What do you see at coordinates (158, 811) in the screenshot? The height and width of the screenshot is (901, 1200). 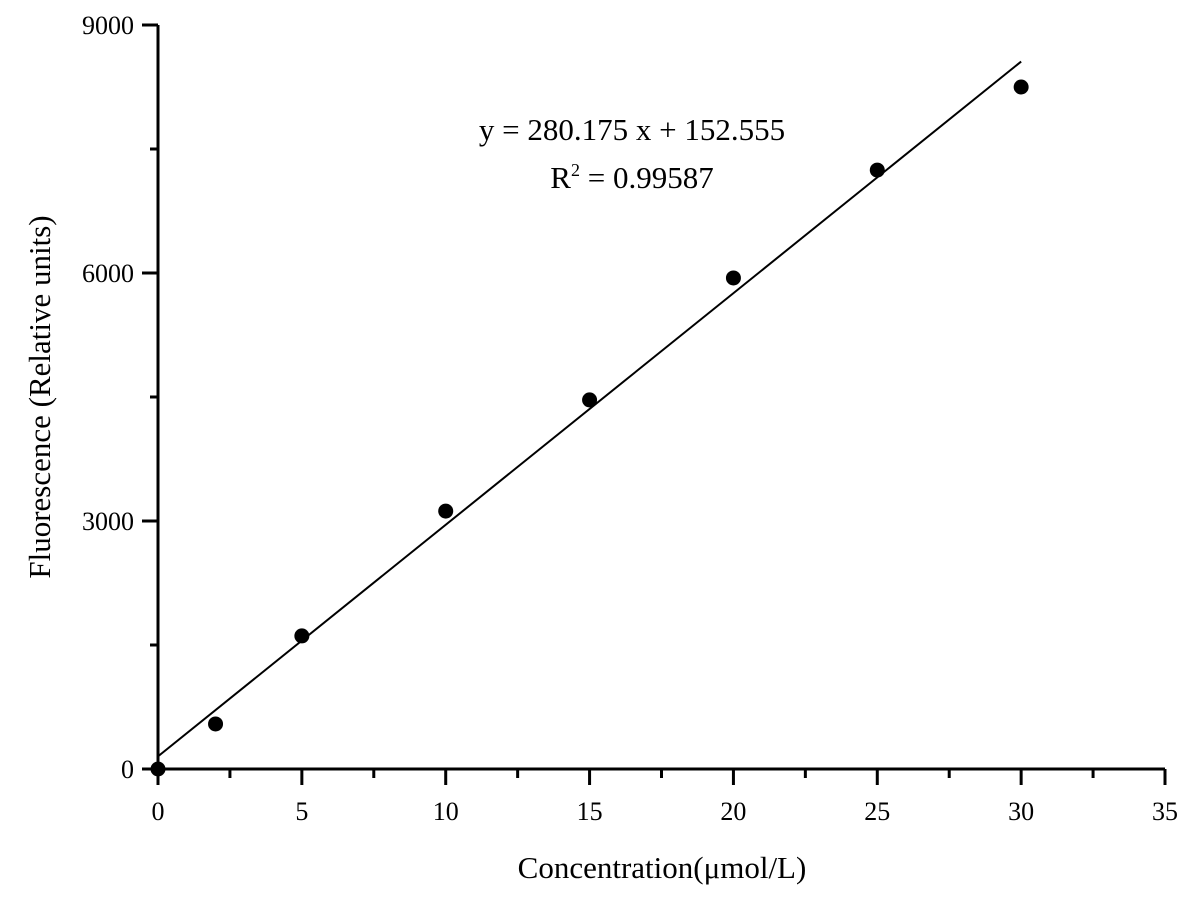 I see `x-tick-label: 0` at bounding box center [158, 811].